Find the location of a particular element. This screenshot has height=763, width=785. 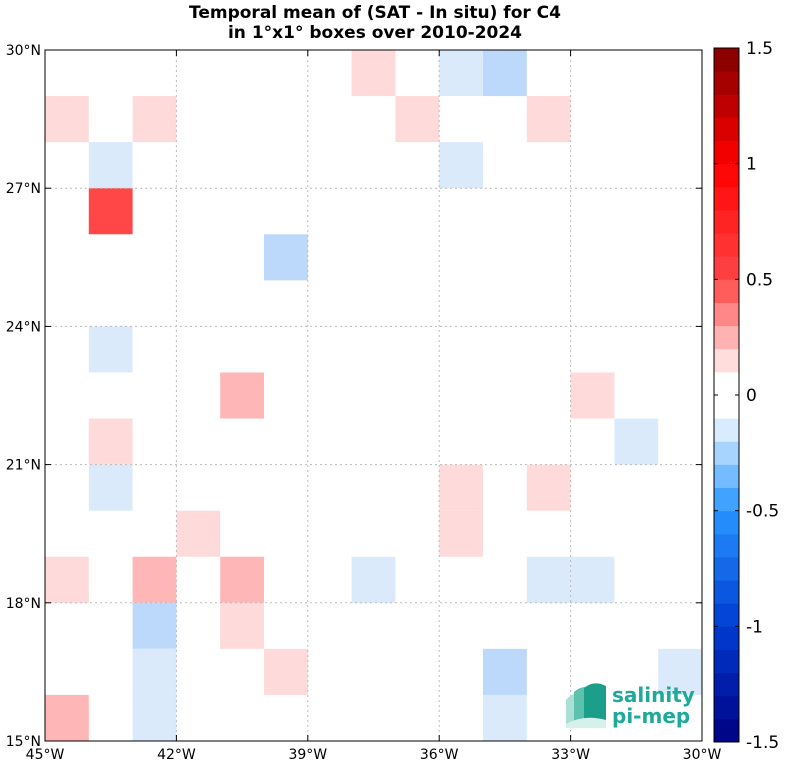

colorbar-tick-label: -0.5 is located at coordinates (762, 512).